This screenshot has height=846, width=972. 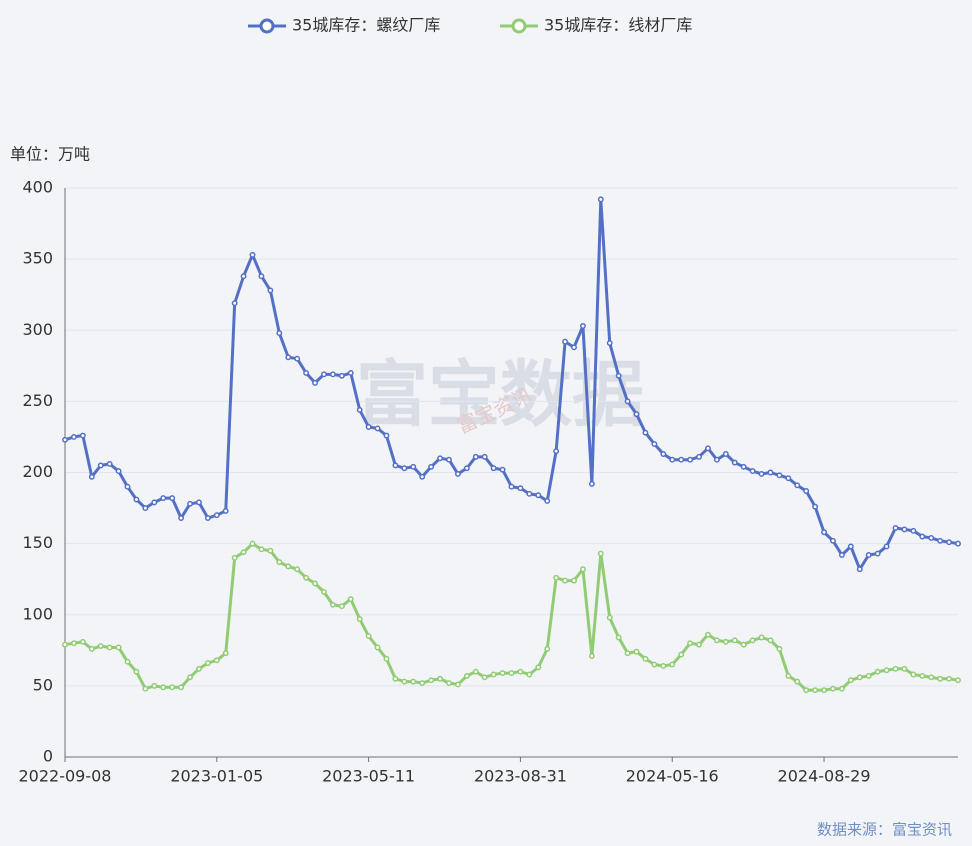 I want to click on y-tick-label: 100, so click(x=37, y=613).